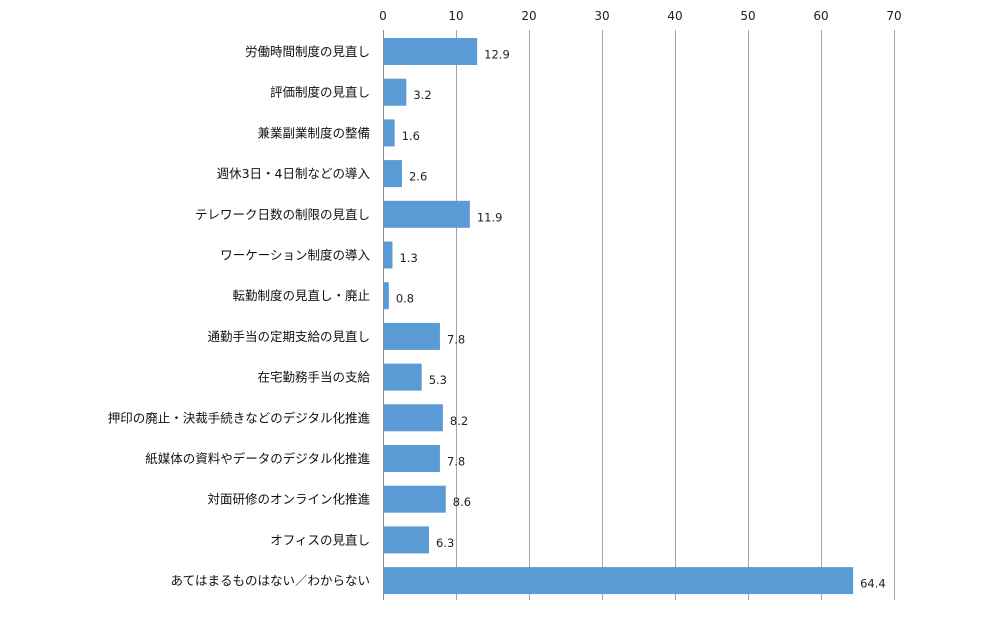 The image size is (999, 618). I want to click on category-label: 労働時間制度の見直し, so click(307, 51).